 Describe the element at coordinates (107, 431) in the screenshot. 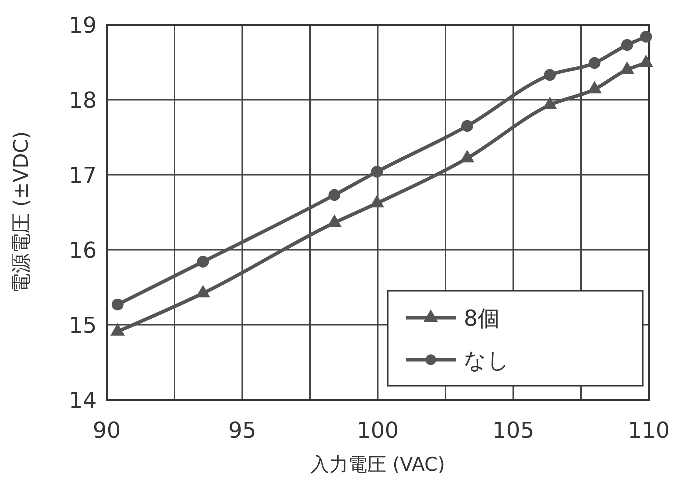

I see `x-tick-label: 90` at that location.